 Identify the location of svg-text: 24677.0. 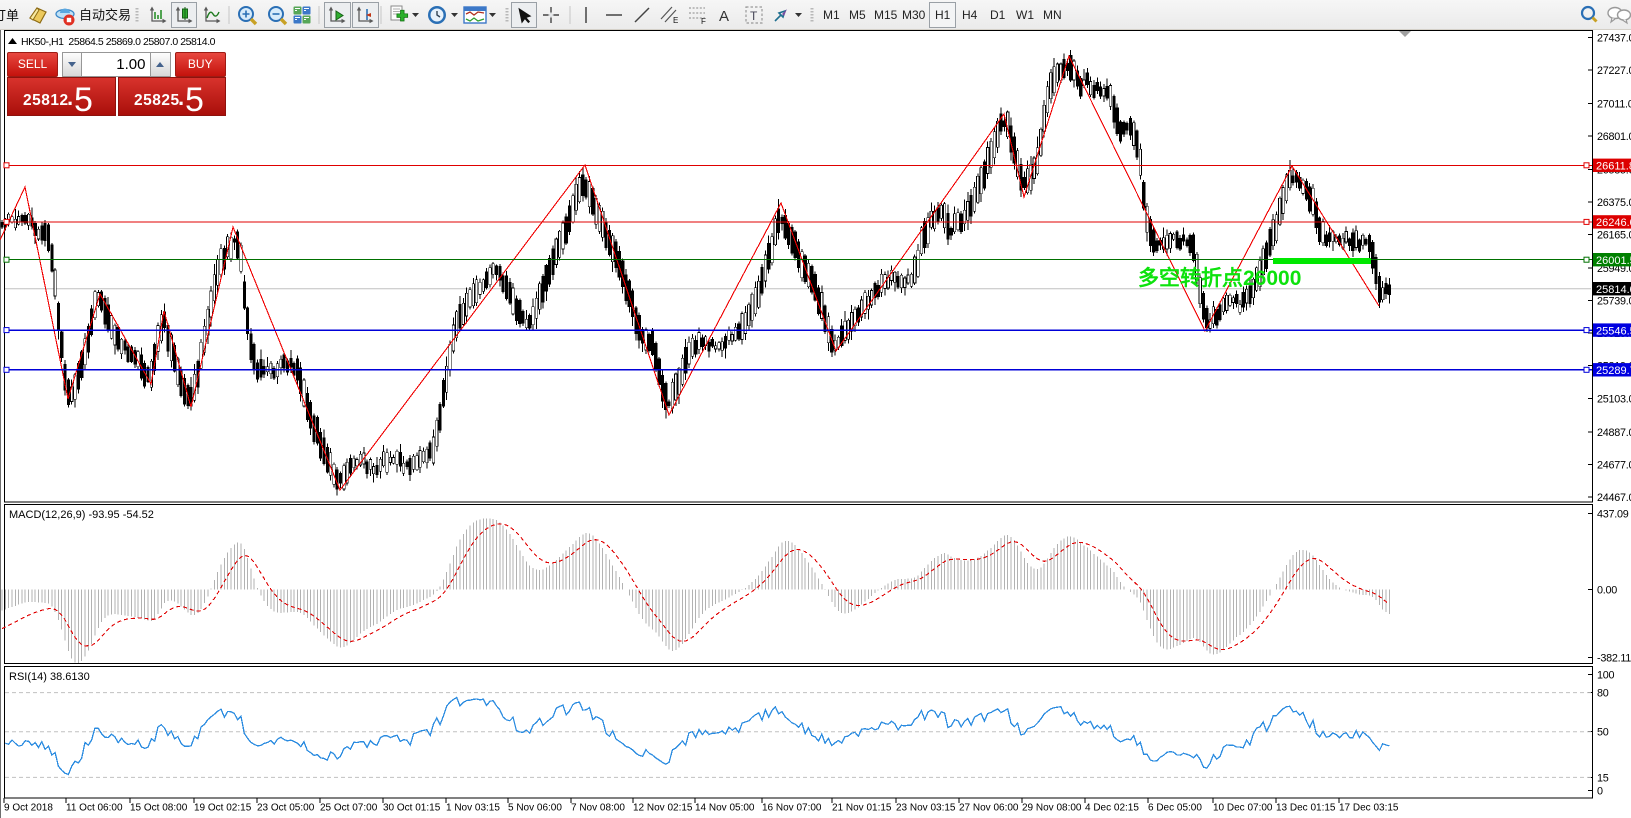
(1614, 466).